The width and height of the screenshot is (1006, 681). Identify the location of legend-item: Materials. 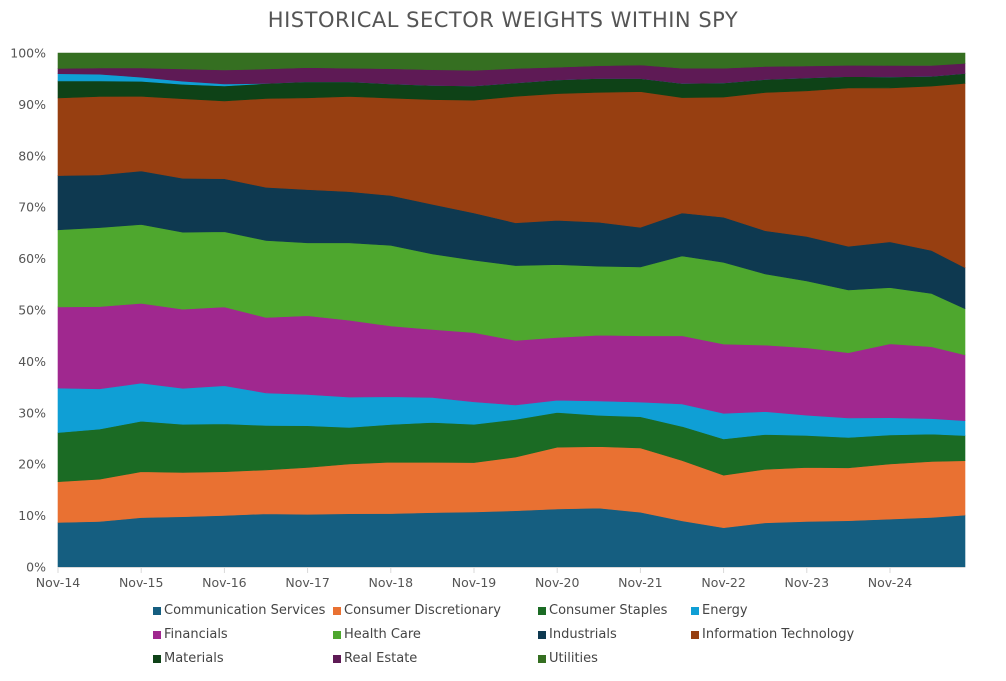
(188, 658).